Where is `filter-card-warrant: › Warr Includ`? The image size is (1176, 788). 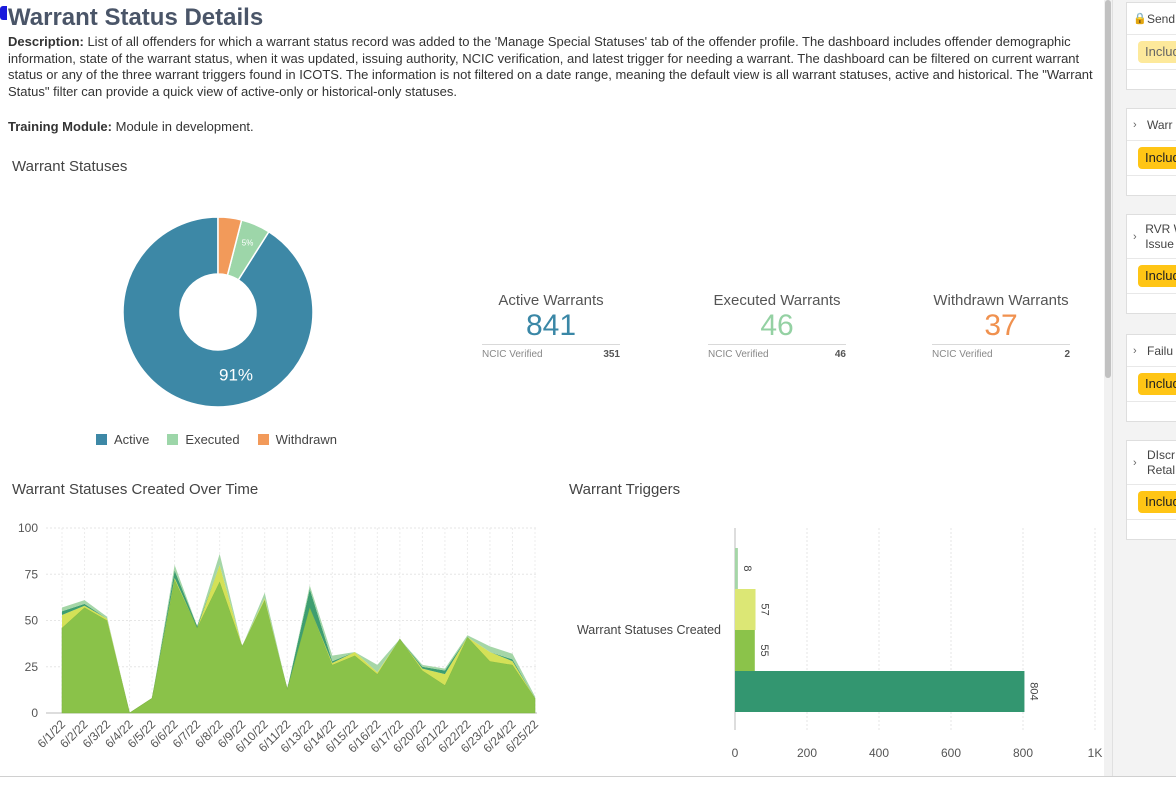
filter-card-warrant: › Warr Includ is located at coordinates (1151, 152).